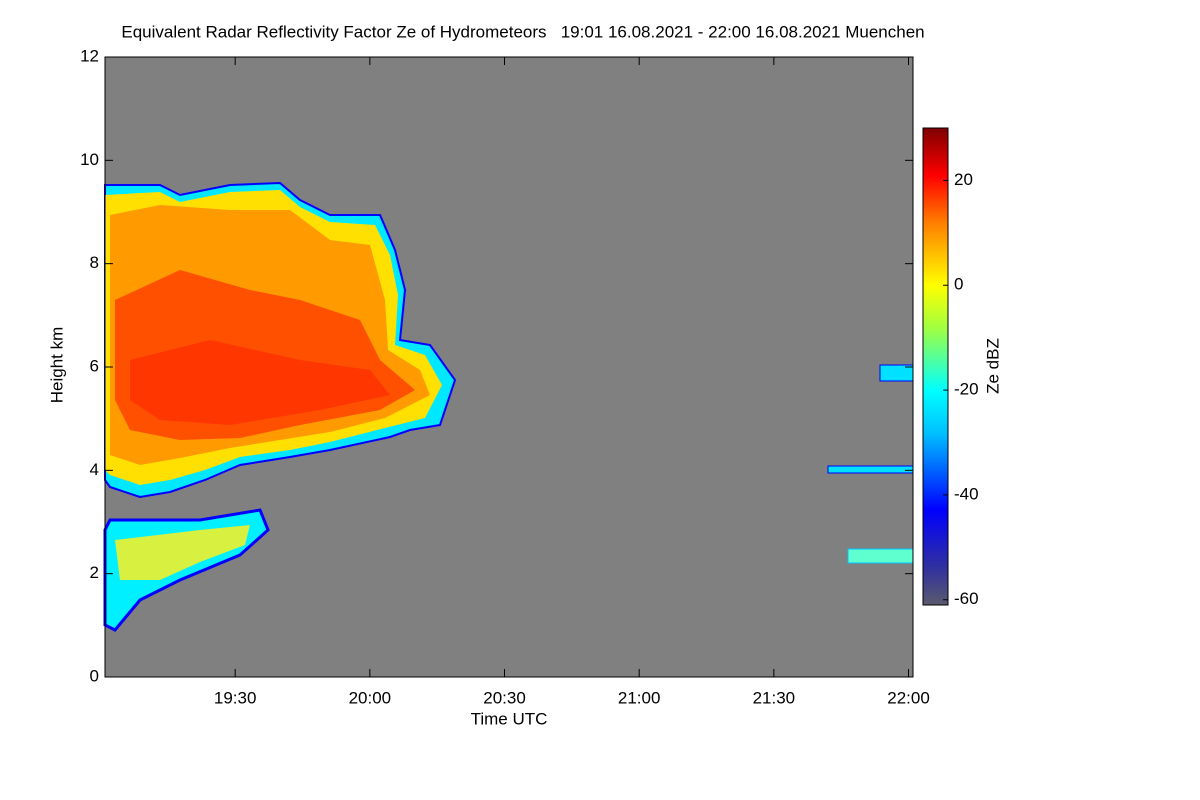 This screenshot has height=800, width=1200. Describe the element at coordinates (89, 159) in the screenshot. I see `y-tick-label: 10` at that location.